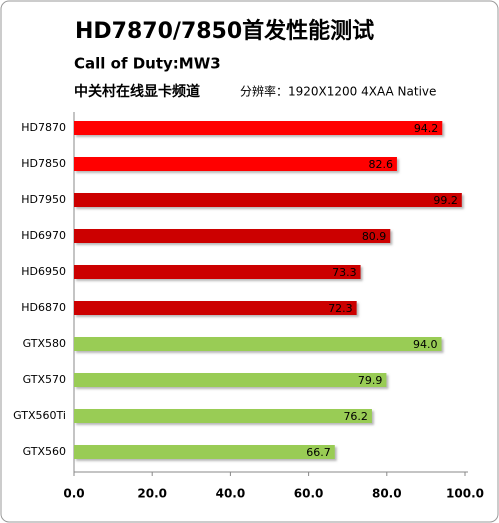 This screenshot has width=499, height=523. Describe the element at coordinates (44, 379) in the screenshot. I see `y-tick-label: GTX570` at that location.